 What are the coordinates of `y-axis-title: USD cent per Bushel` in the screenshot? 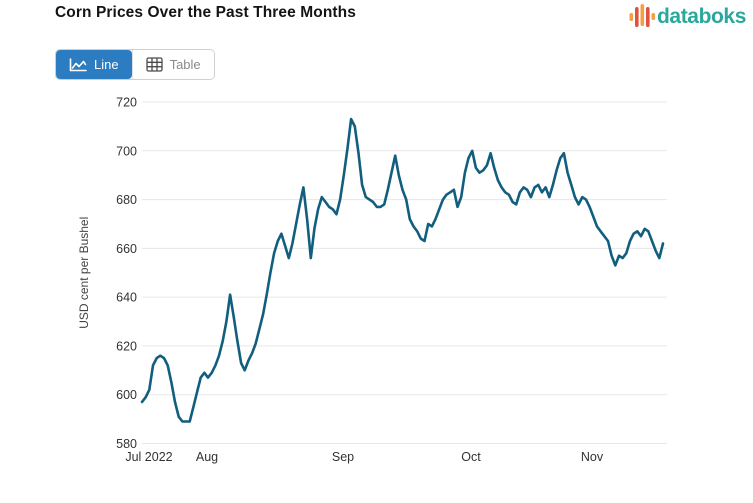 It's located at (84, 273).